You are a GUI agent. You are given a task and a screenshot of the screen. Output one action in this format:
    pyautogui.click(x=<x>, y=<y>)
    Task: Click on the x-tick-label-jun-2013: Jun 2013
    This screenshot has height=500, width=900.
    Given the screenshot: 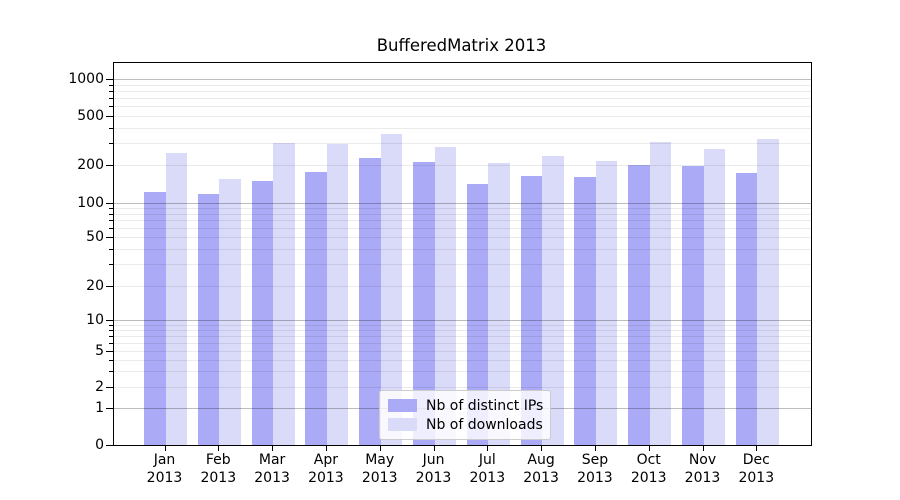 What is the action you would take?
    pyautogui.click(x=434, y=469)
    